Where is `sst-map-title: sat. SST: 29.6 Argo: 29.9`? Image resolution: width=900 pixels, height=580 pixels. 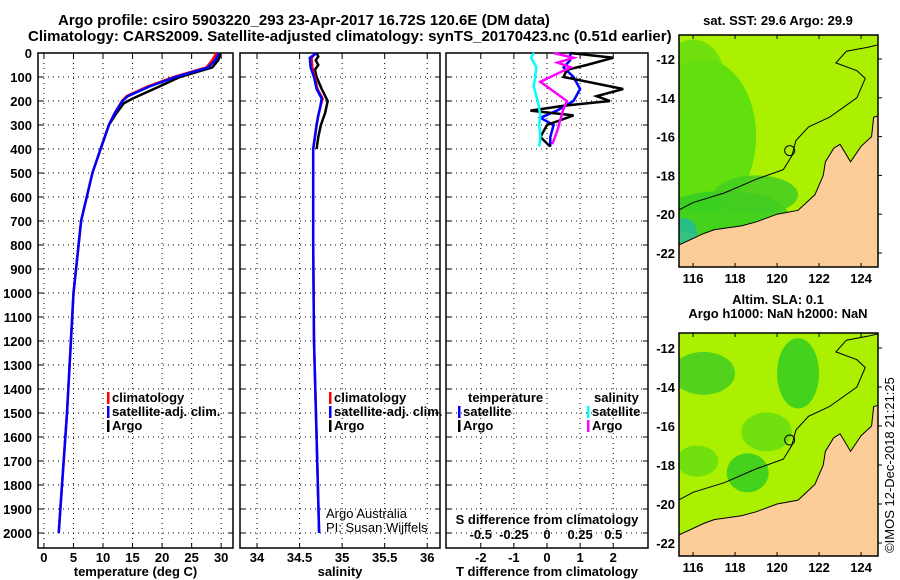 sst-map-title: sat. SST: 29.6 Argo: 29.9 is located at coordinates (778, 20).